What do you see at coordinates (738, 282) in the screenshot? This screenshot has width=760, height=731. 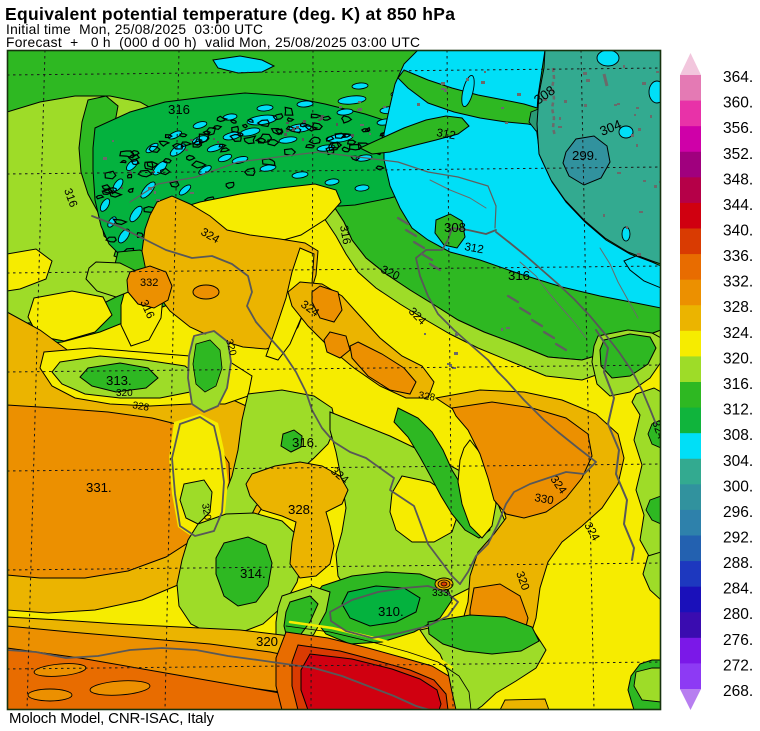 I see `svg-text: 332.` at bounding box center [738, 282].